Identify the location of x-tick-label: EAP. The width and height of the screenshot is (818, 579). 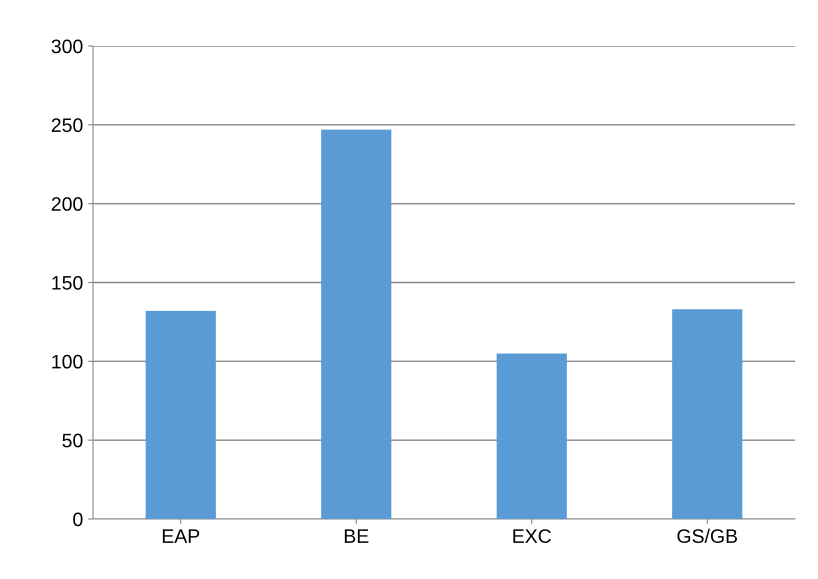
(181, 536).